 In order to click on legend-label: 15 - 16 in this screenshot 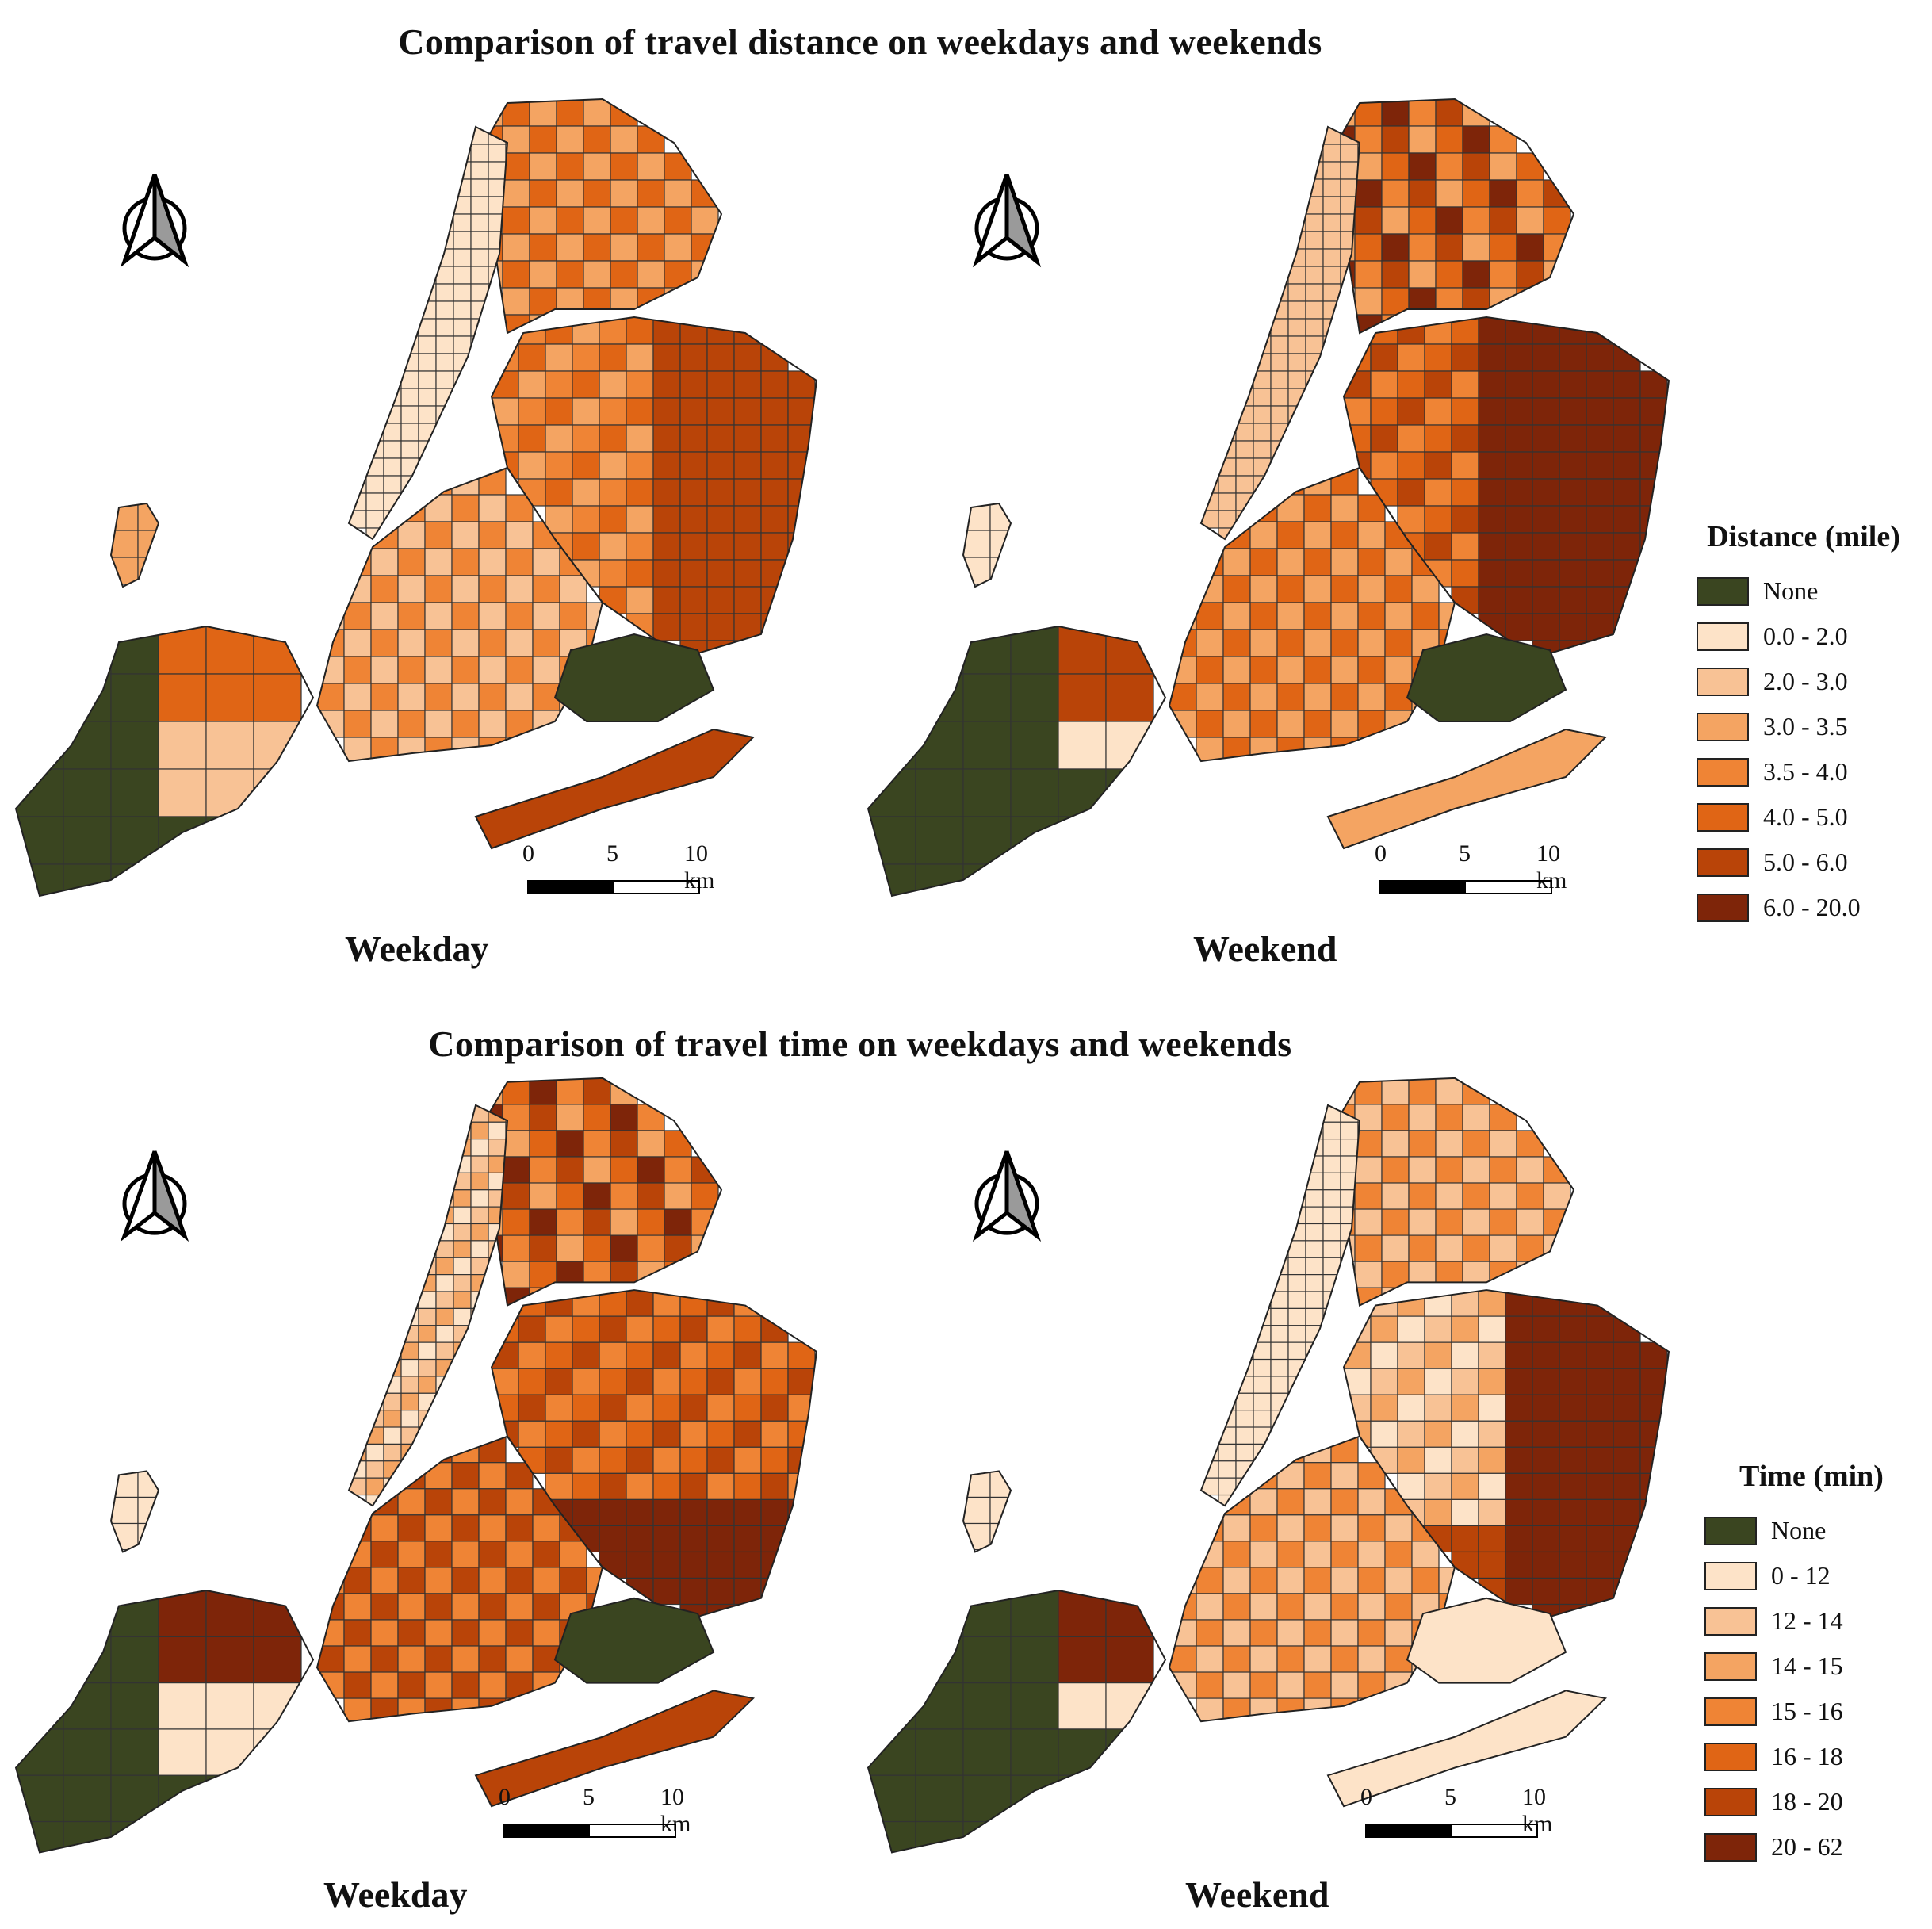, I will do `click(1807, 1711)`.